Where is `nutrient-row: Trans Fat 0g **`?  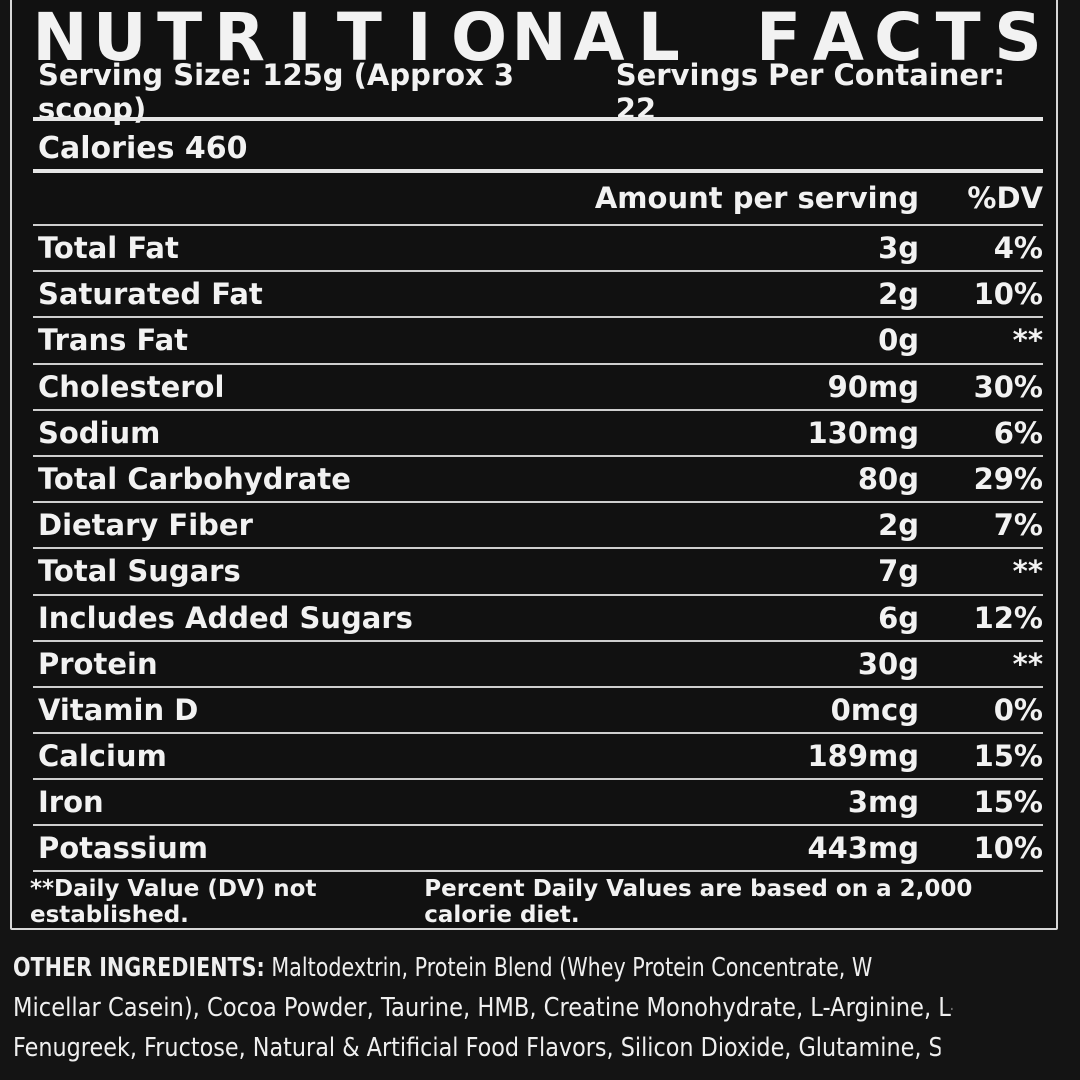
nutrient-row: Trans Fat 0g ** is located at coordinates (538, 339).